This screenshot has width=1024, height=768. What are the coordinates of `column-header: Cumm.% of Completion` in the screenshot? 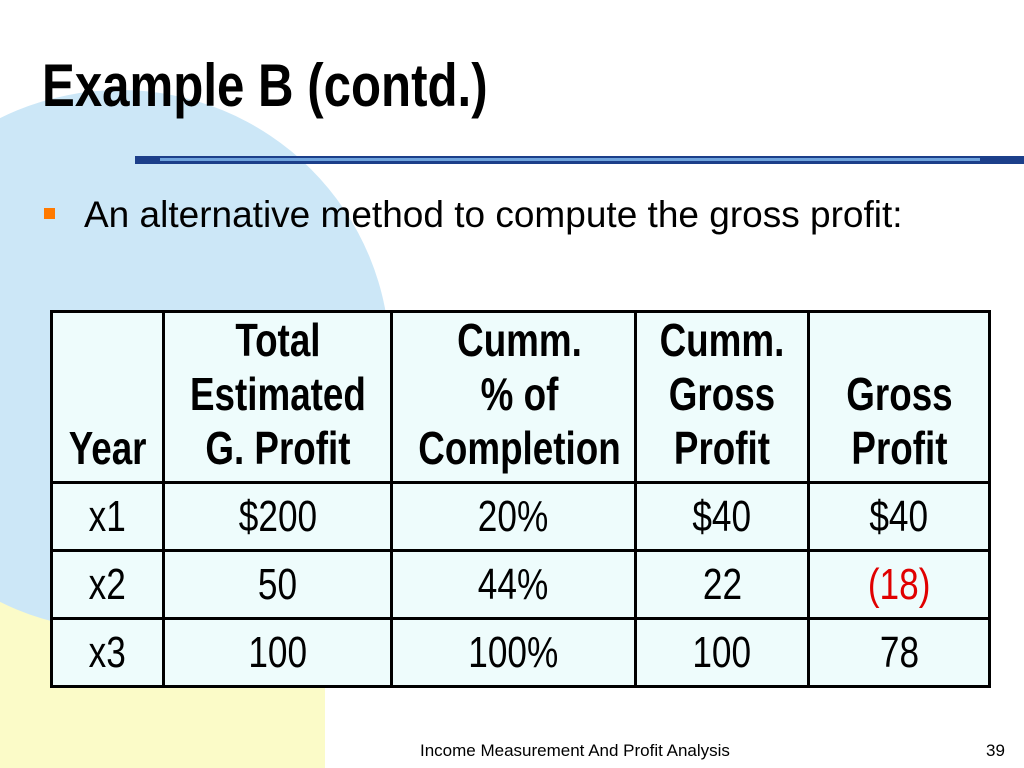 It's located at (513, 397).